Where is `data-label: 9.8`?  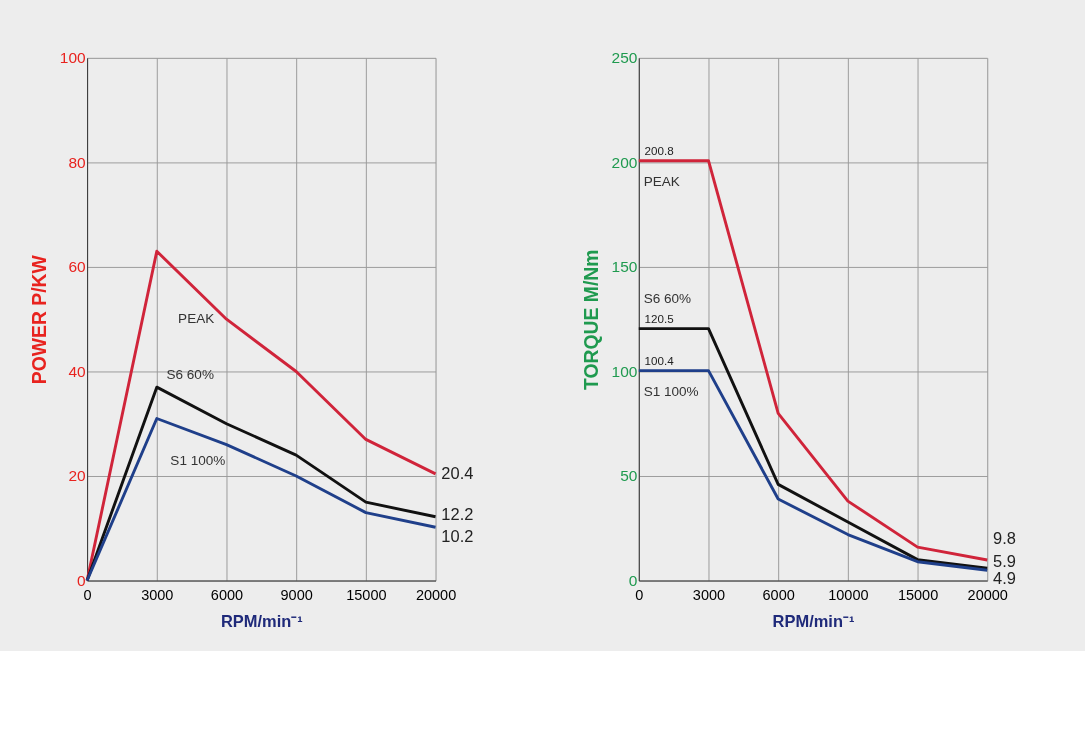 data-label: 9.8 is located at coordinates (1004, 537).